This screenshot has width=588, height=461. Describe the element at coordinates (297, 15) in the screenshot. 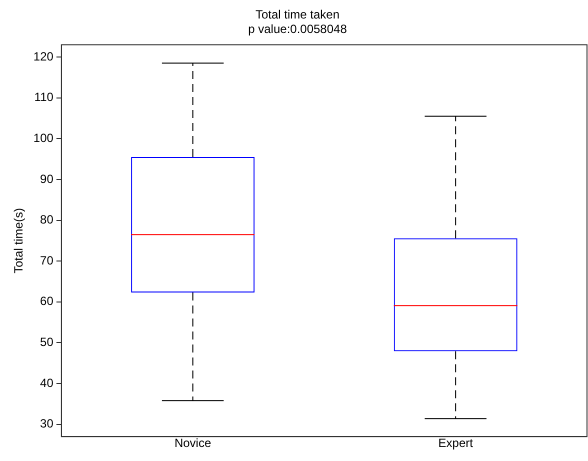

I see `chart-title: Total time taken` at that location.